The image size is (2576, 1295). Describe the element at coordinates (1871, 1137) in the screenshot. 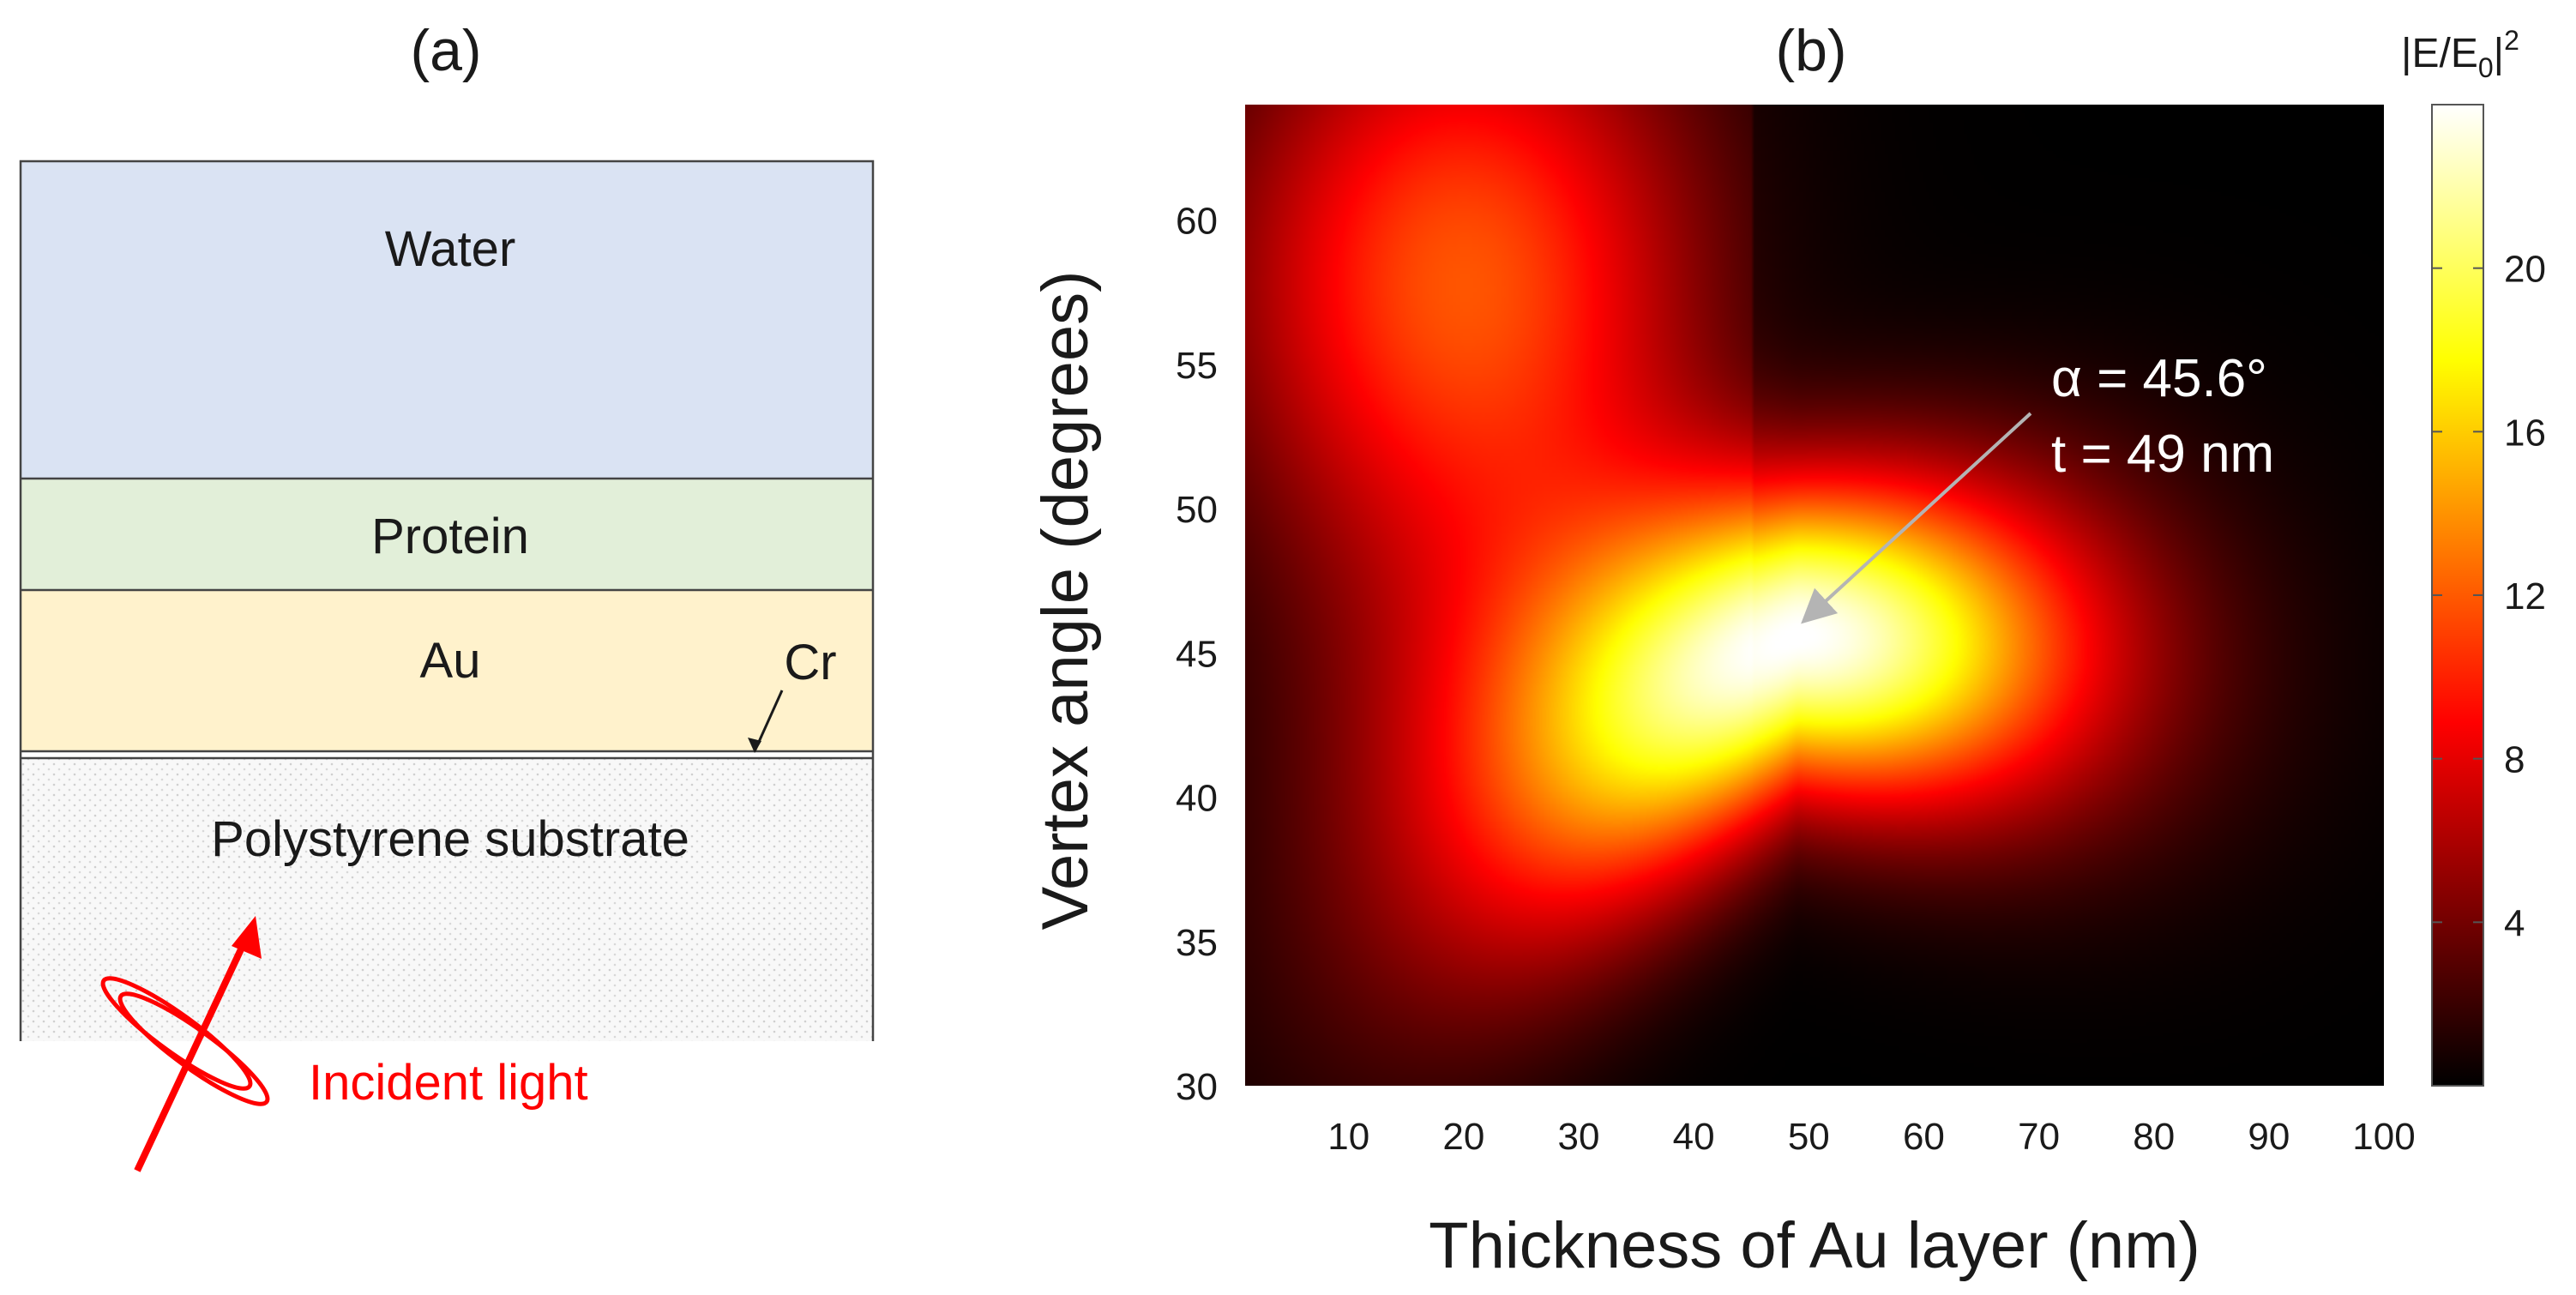

I see `x-axis-ticks: 10 20 30 40 50 60 70 80 90 100` at that location.